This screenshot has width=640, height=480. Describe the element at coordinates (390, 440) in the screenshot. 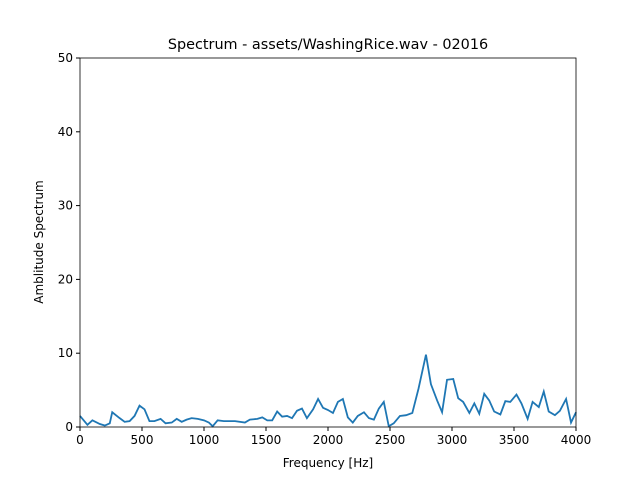

I see `x-tick-label: 2500` at that location.